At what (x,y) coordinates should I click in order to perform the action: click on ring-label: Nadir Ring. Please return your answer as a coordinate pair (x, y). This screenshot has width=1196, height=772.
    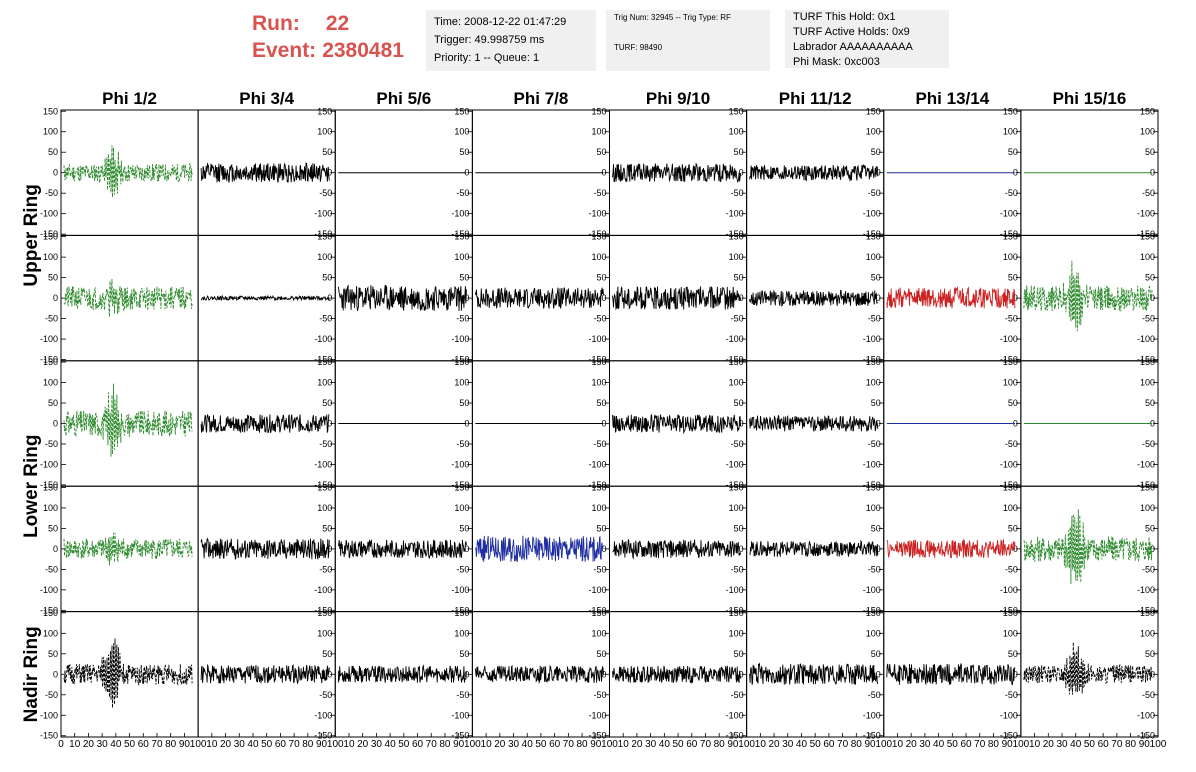
    Looking at the image, I should click on (31, 674).